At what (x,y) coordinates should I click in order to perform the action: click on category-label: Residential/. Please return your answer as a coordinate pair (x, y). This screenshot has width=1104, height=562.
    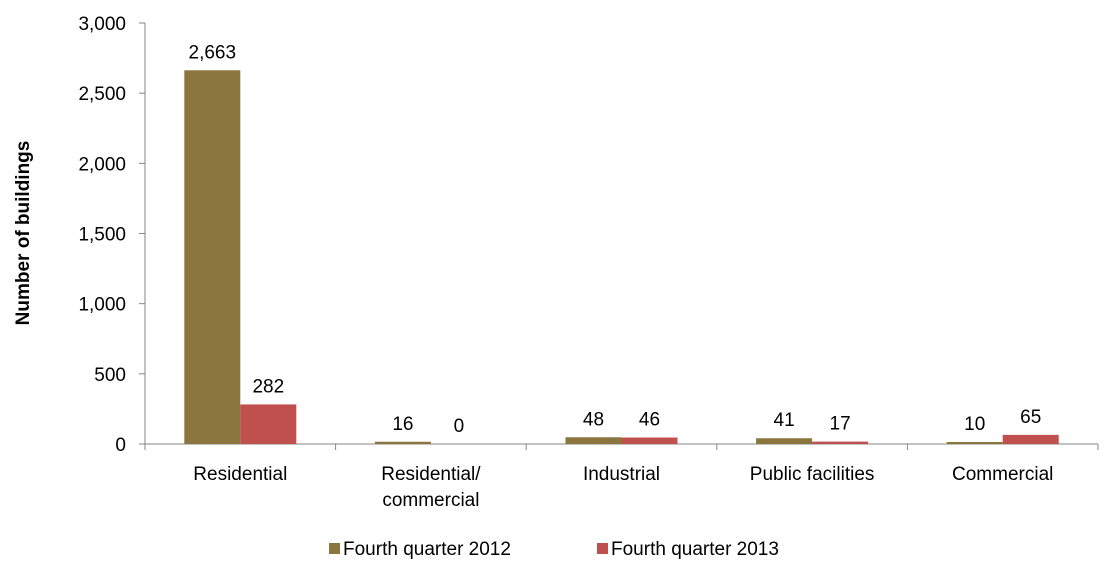
    Looking at the image, I should click on (431, 474).